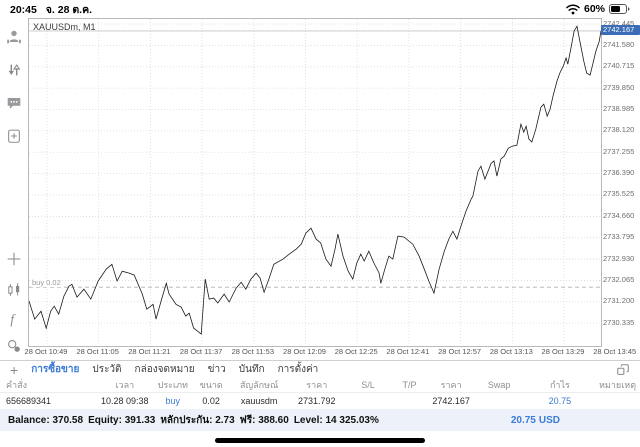 This screenshot has width=640, height=447. I want to click on account-icon, so click(14, 37).